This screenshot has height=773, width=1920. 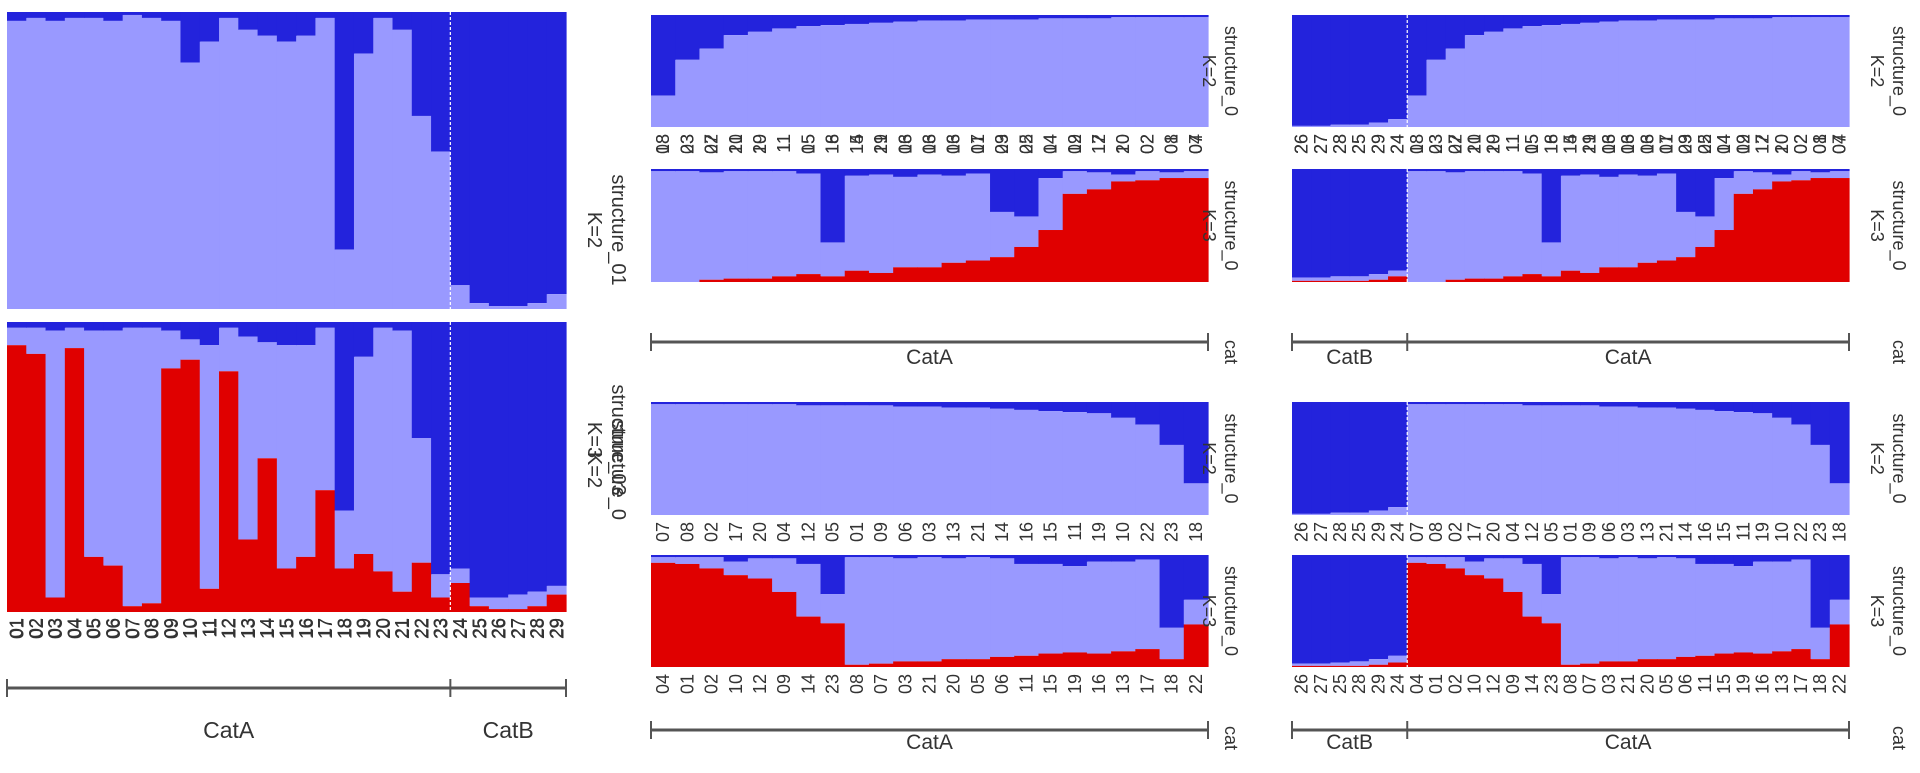 What do you see at coordinates (663, 144) in the screenshot?
I see `tick-label: 08` at bounding box center [663, 144].